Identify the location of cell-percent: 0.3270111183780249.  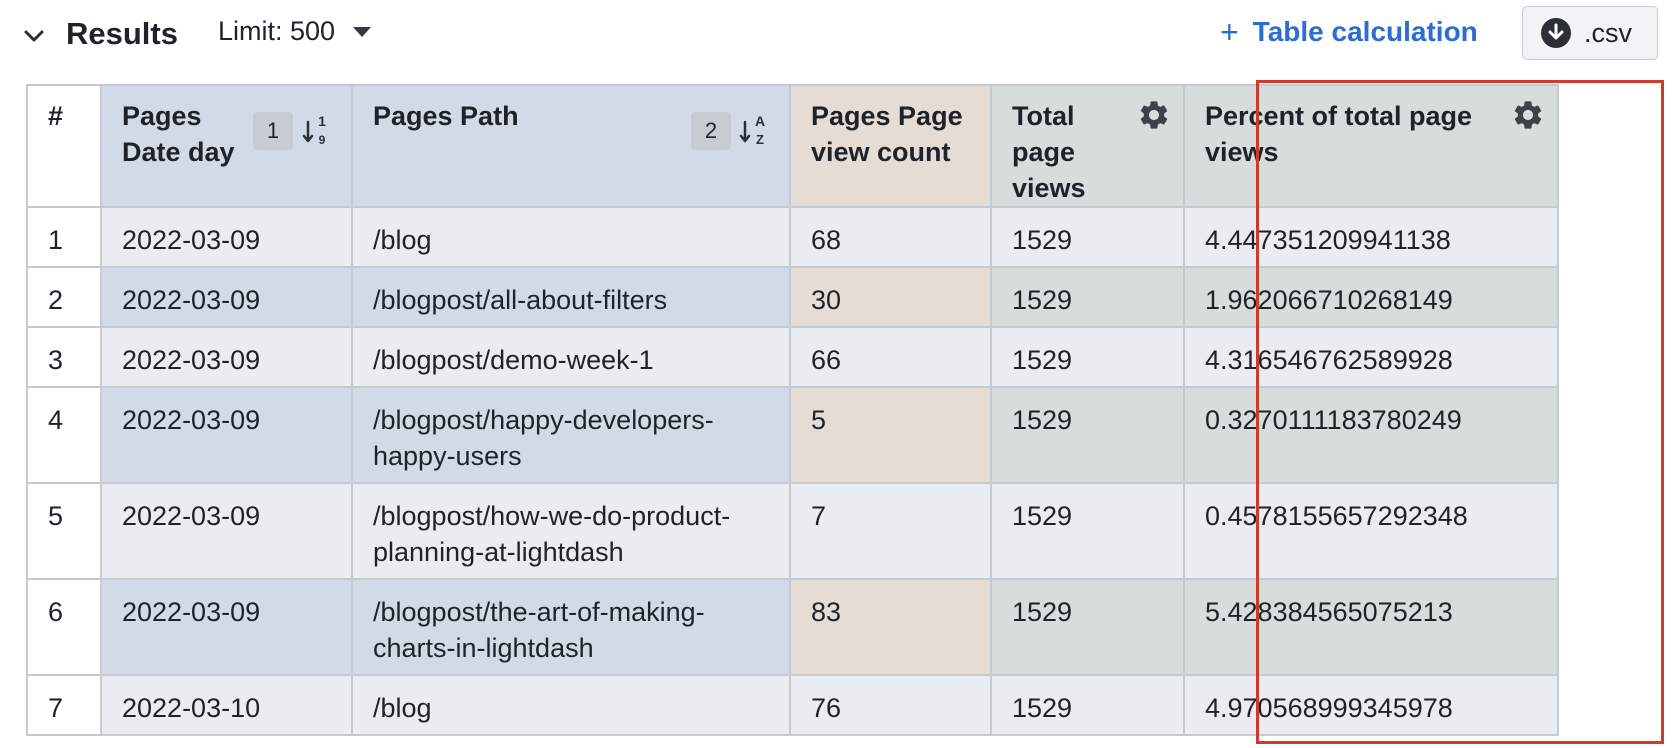
(1371, 435).